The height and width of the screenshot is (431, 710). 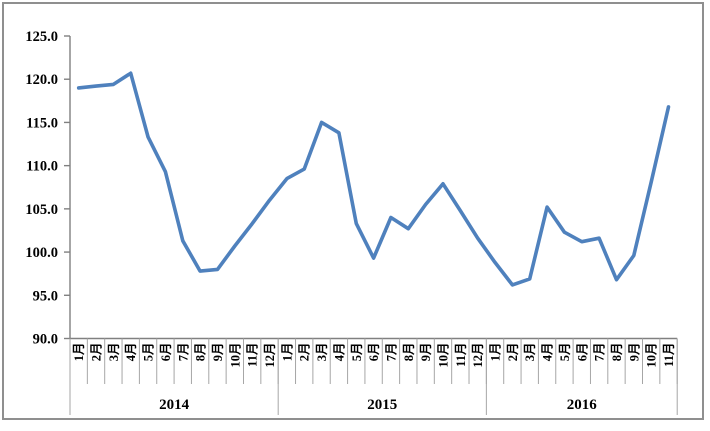 What do you see at coordinates (41, 253) in the screenshot?
I see `y-tick-label: 100.0` at bounding box center [41, 253].